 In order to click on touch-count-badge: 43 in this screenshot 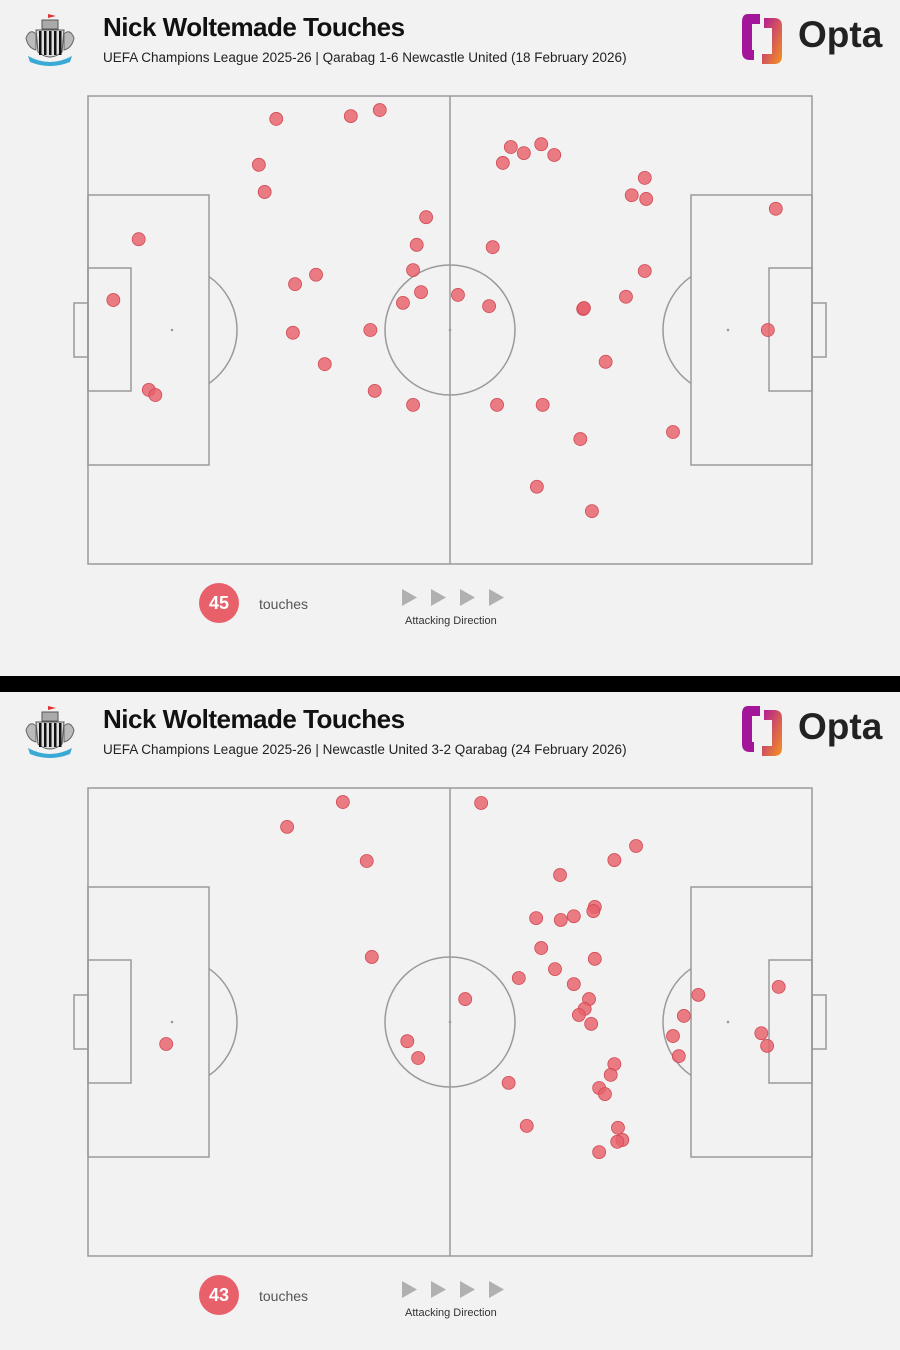, I will do `click(219, 1295)`.